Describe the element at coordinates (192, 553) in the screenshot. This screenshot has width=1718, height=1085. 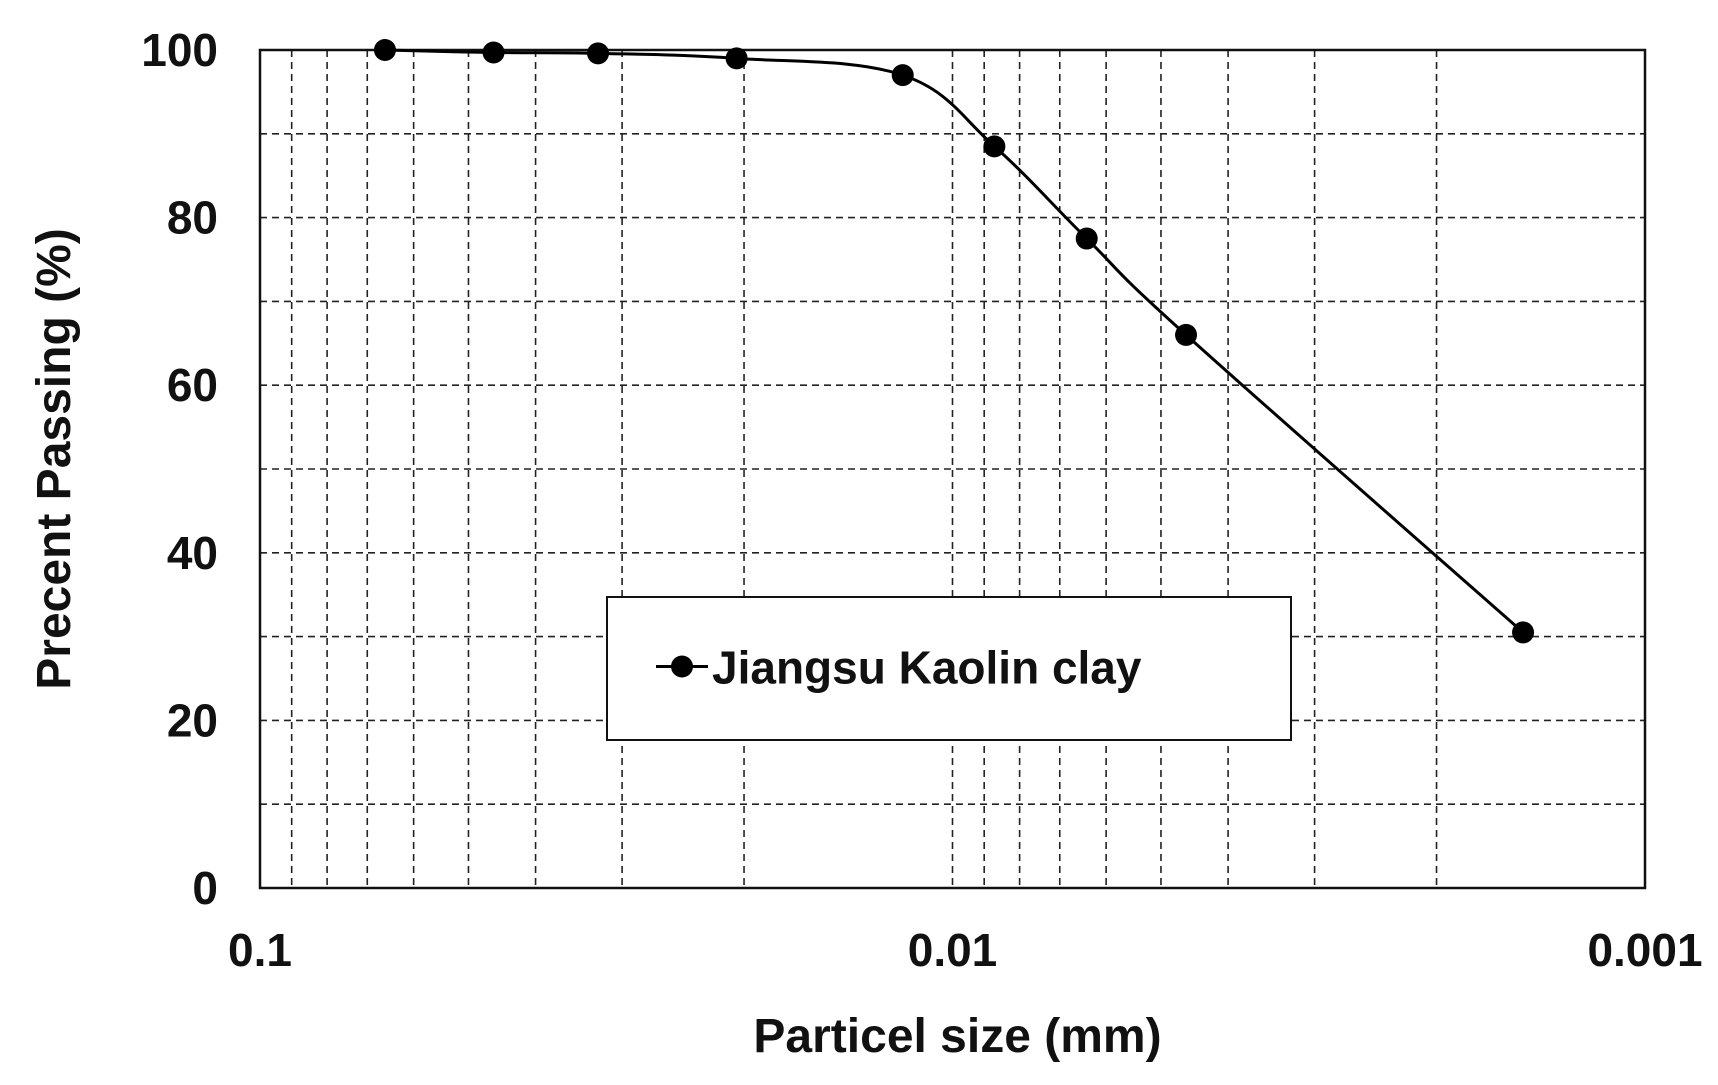
I see `y-tick-label: 40` at that location.